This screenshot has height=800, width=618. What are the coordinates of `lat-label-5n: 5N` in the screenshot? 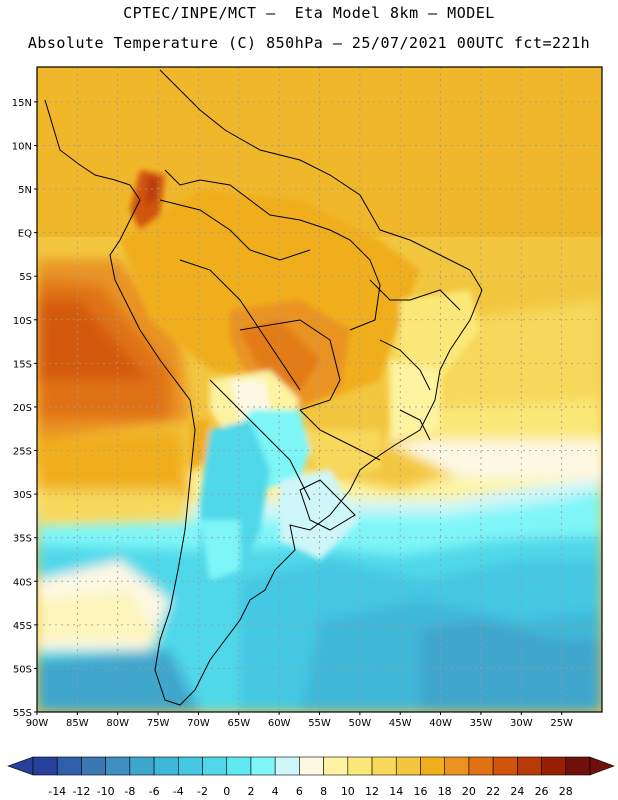 It's located at (25, 190).